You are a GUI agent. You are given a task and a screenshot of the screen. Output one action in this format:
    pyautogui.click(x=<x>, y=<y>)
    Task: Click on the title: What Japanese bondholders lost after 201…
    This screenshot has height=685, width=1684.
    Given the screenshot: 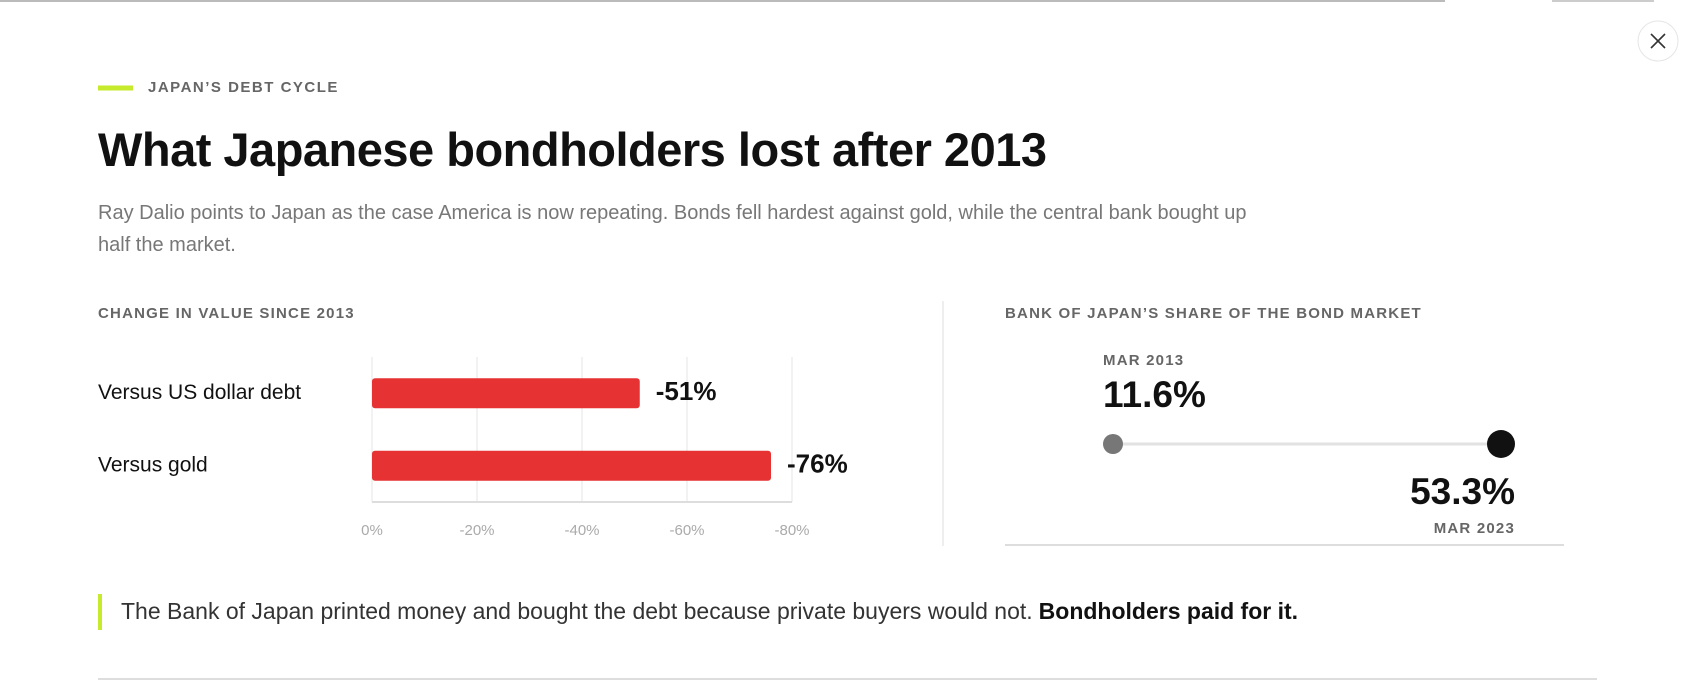 What is the action you would take?
    pyautogui.click(x=572, y=149)
    